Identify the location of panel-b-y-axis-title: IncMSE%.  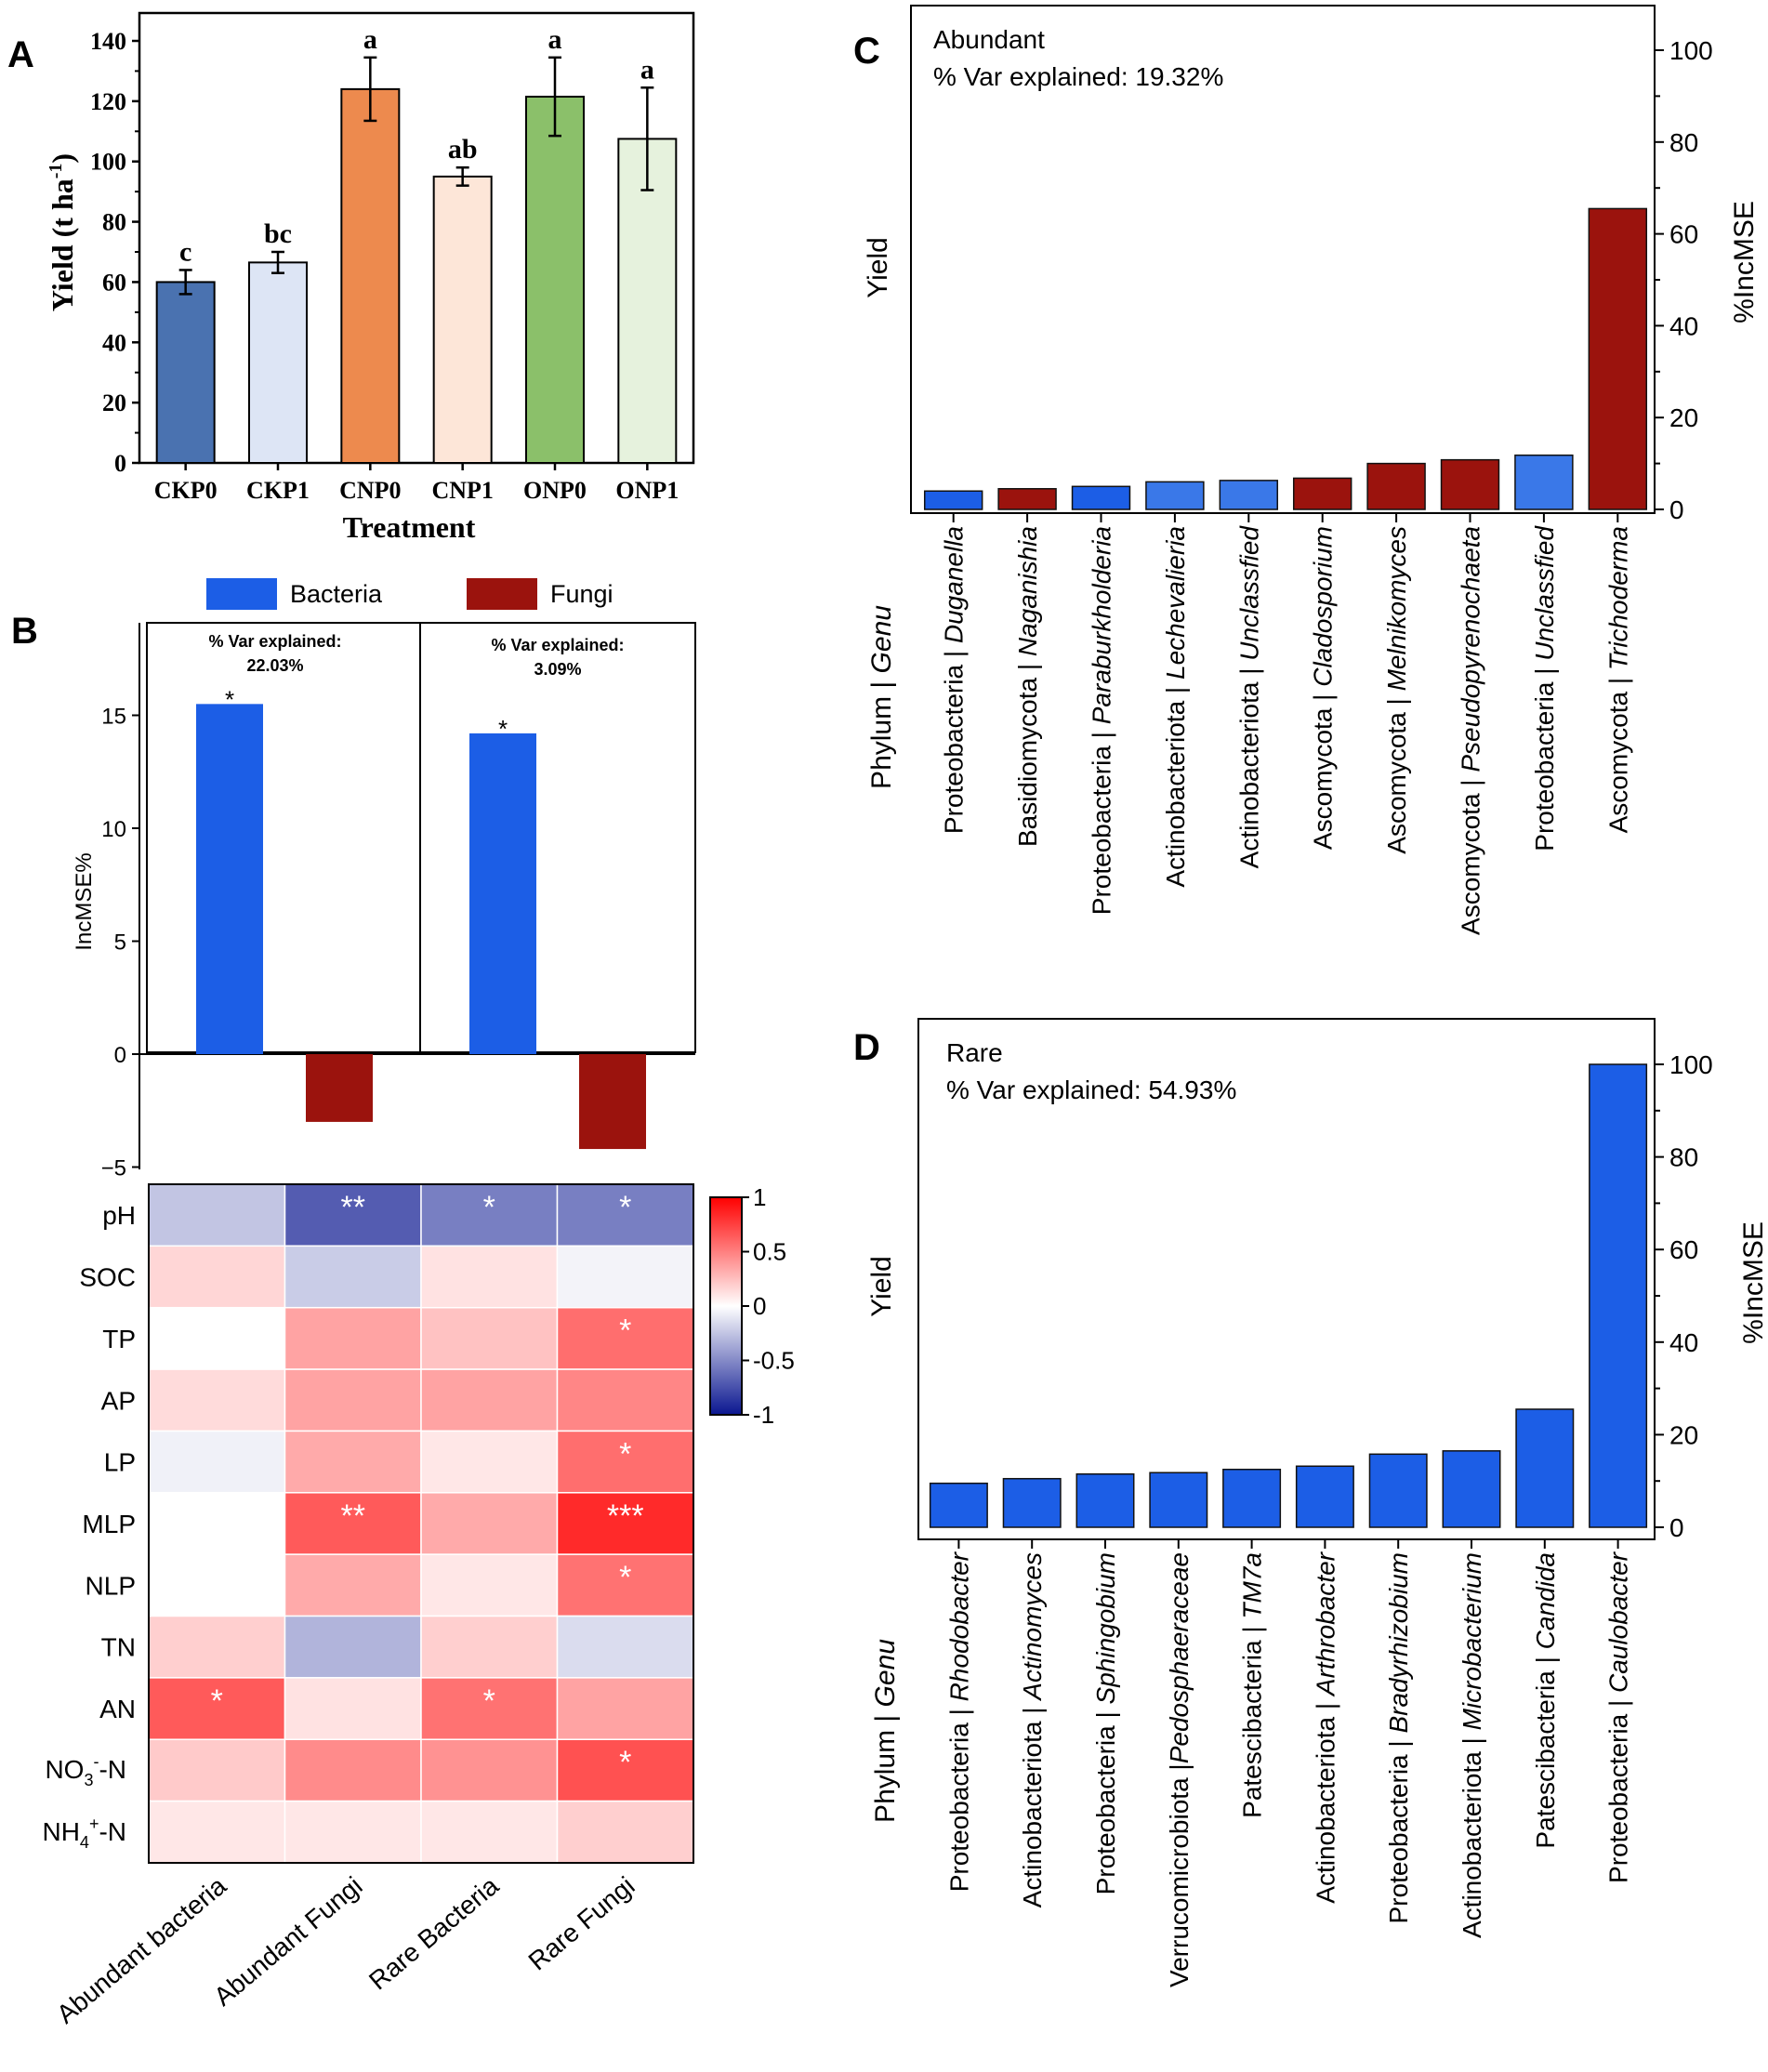
(84, 901).